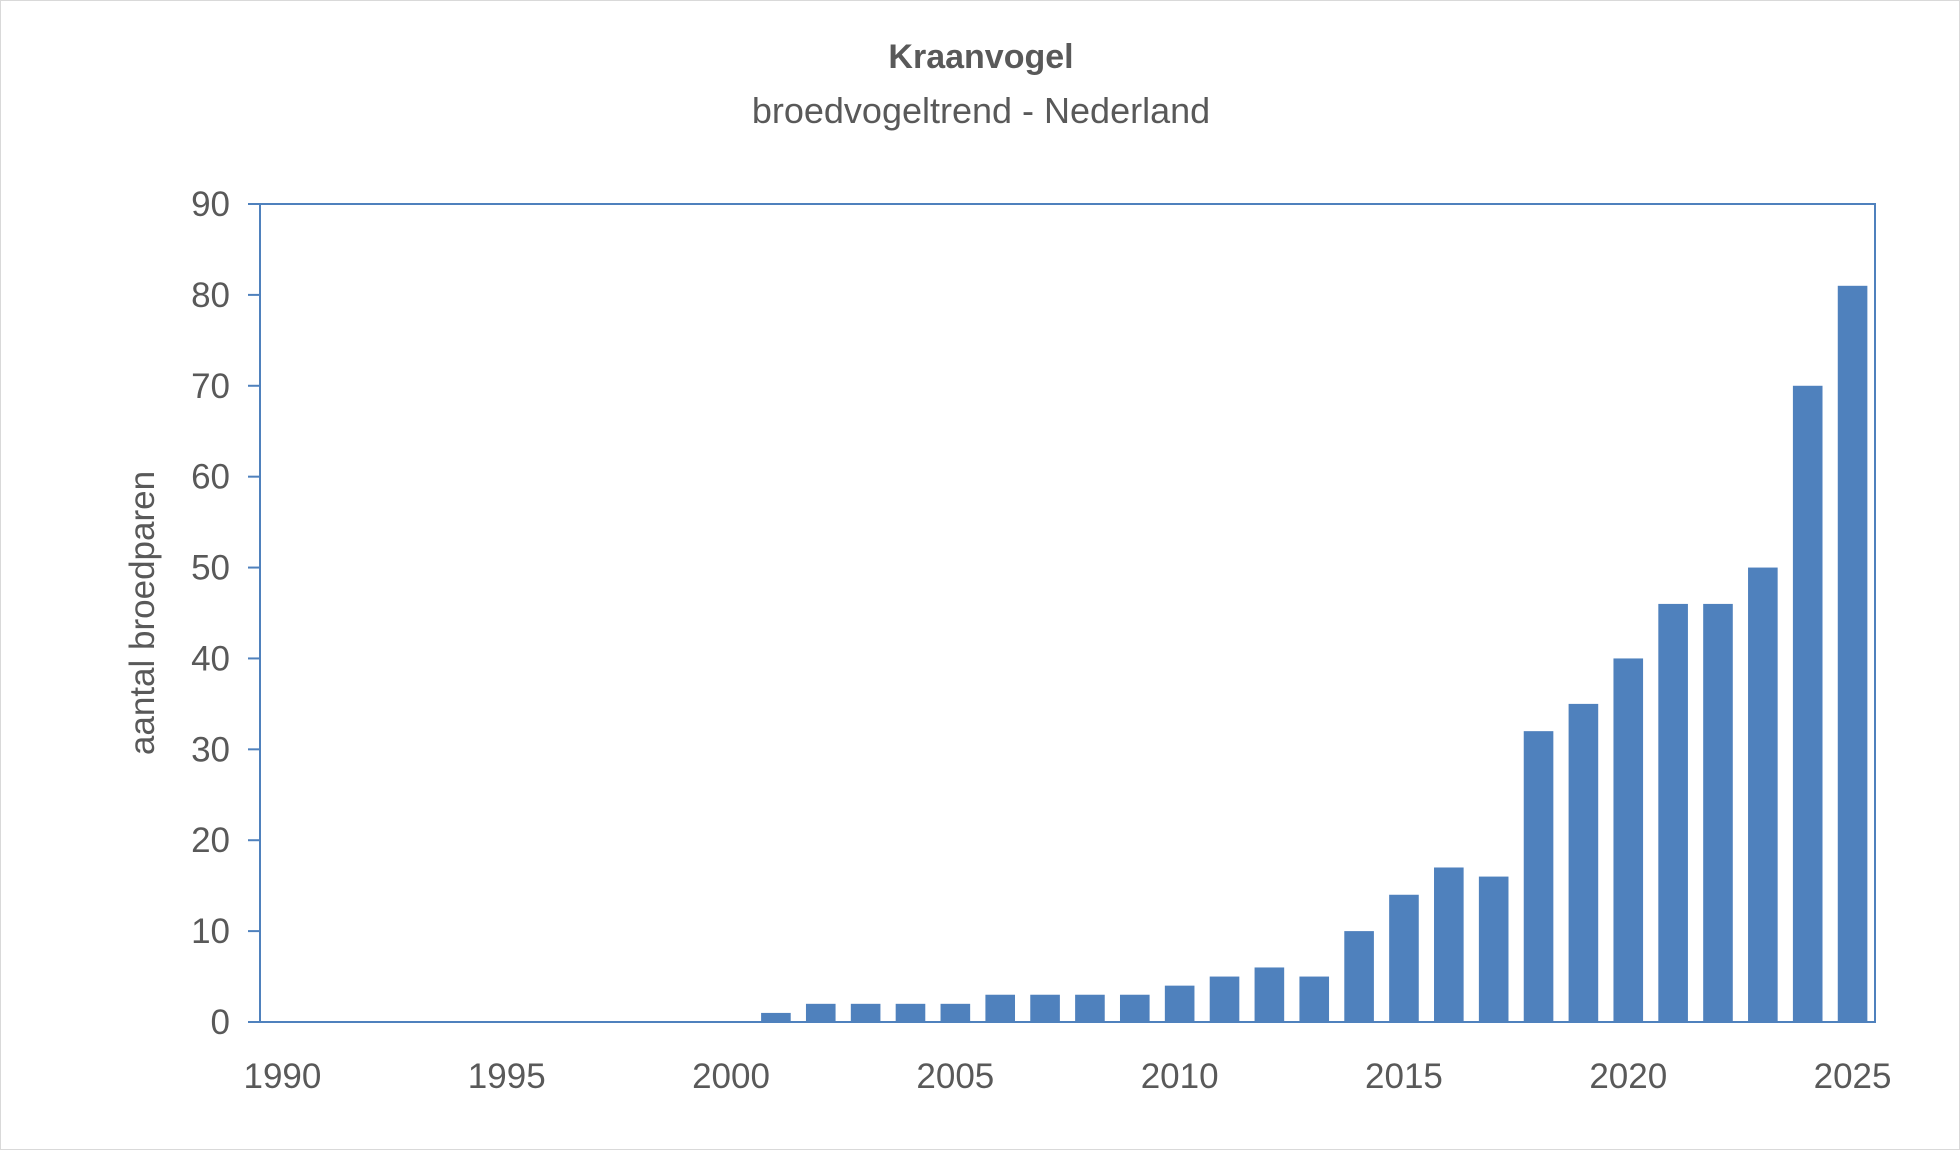  I want to click on bar-2014, so click(1359, 976).